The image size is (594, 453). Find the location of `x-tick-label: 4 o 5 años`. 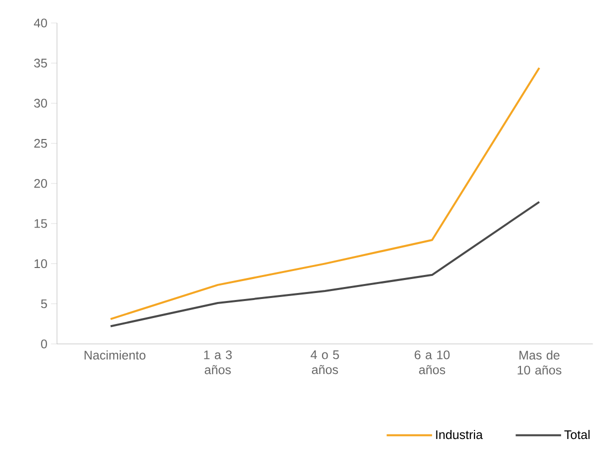

x-tick-label: 4 o 5 años is located at coordinates (324, 362).